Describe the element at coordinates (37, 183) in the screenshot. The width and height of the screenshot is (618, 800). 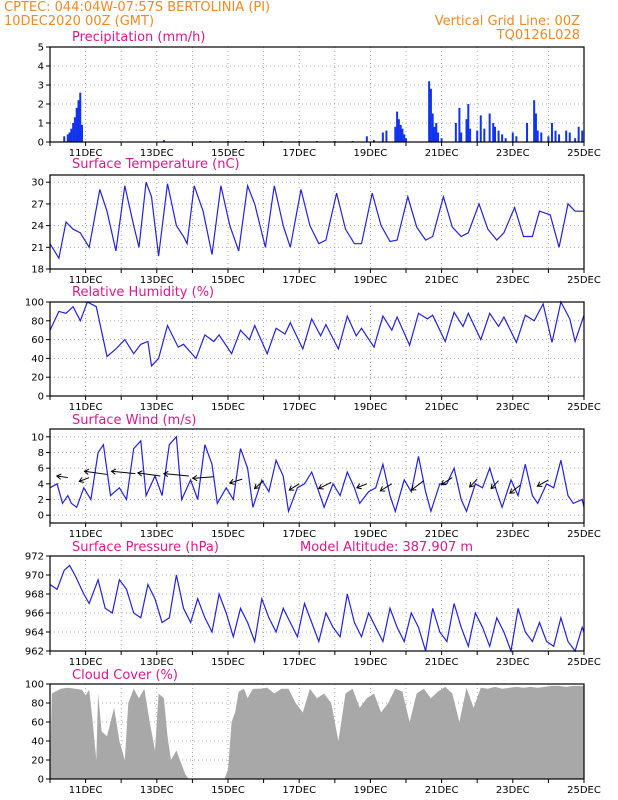
I see `y-tick-label: 30` at that location.